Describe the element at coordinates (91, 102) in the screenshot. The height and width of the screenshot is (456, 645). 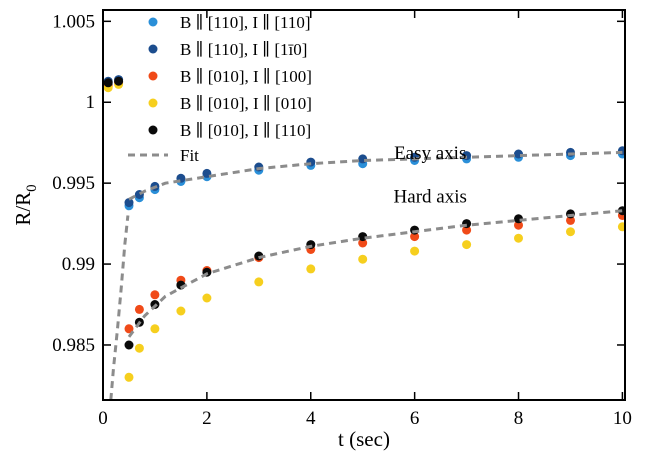
I see `y-tick-label: 1` at that location.